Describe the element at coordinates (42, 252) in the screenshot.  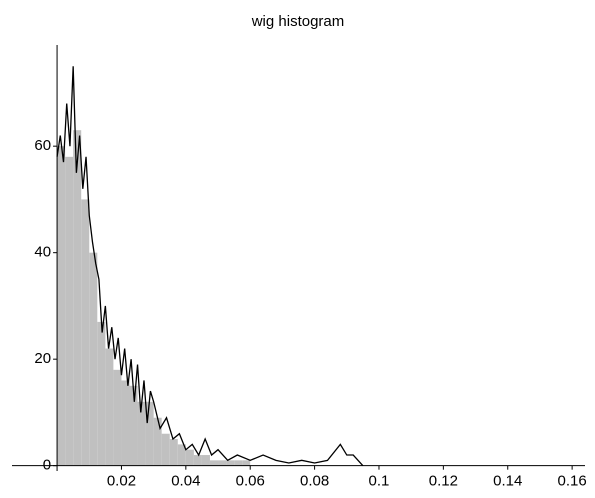
I see `y-tick-label: 40` at that location.